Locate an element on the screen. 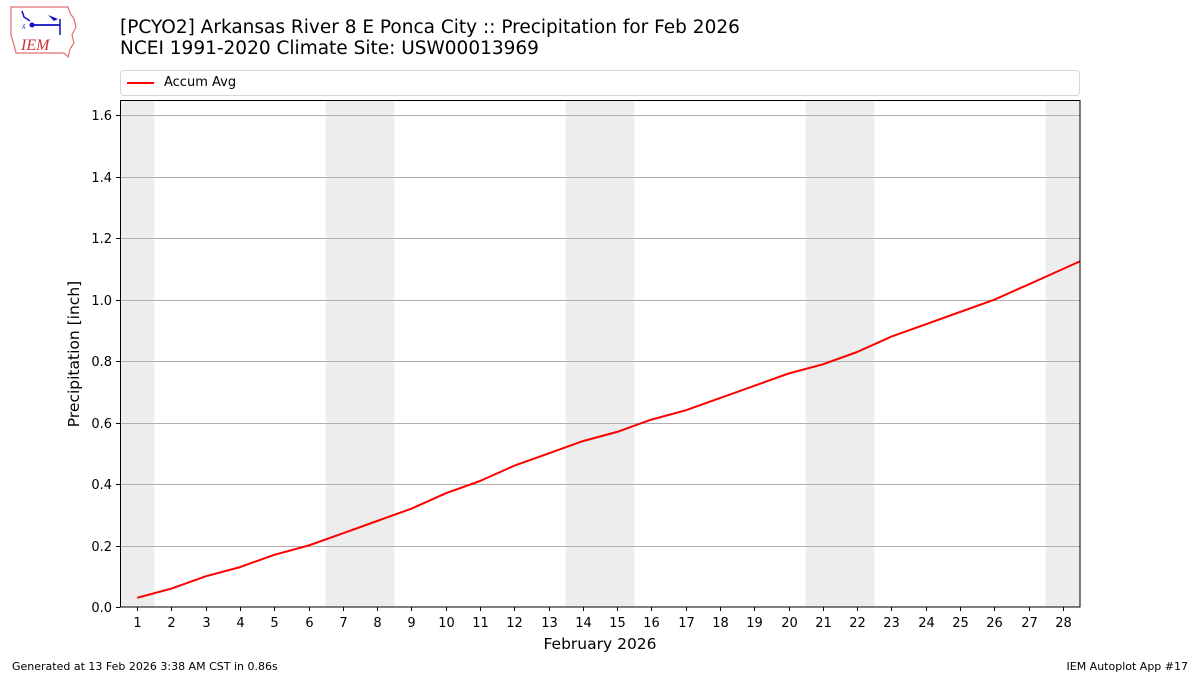 The width and height of the screenshot is (1200, 675). app-credit: IEM Autoplot App #17 is located at coordinates (1127, 666).